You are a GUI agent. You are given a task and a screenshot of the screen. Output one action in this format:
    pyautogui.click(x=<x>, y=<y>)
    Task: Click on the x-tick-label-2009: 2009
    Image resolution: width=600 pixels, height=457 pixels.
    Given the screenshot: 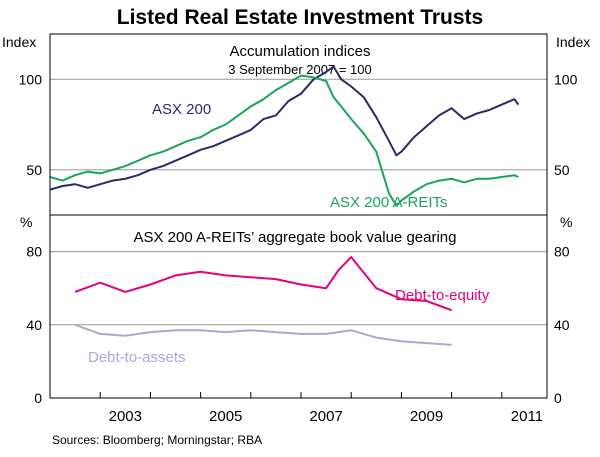 What is the action you would take?
    pyautogui.click(x=426, y=416)
    